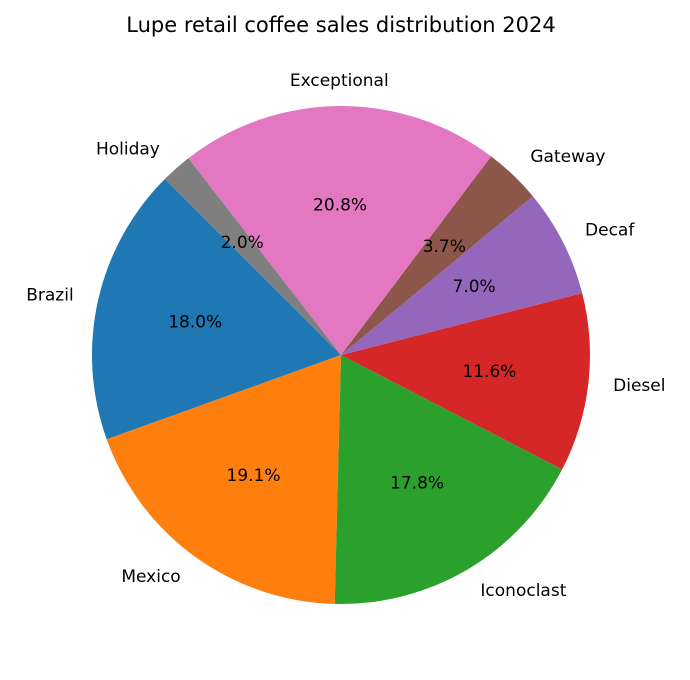  Describe the element at coordinates (128, 150) in the screenshot. I see `category-label-holiday: Holiday` at that location.